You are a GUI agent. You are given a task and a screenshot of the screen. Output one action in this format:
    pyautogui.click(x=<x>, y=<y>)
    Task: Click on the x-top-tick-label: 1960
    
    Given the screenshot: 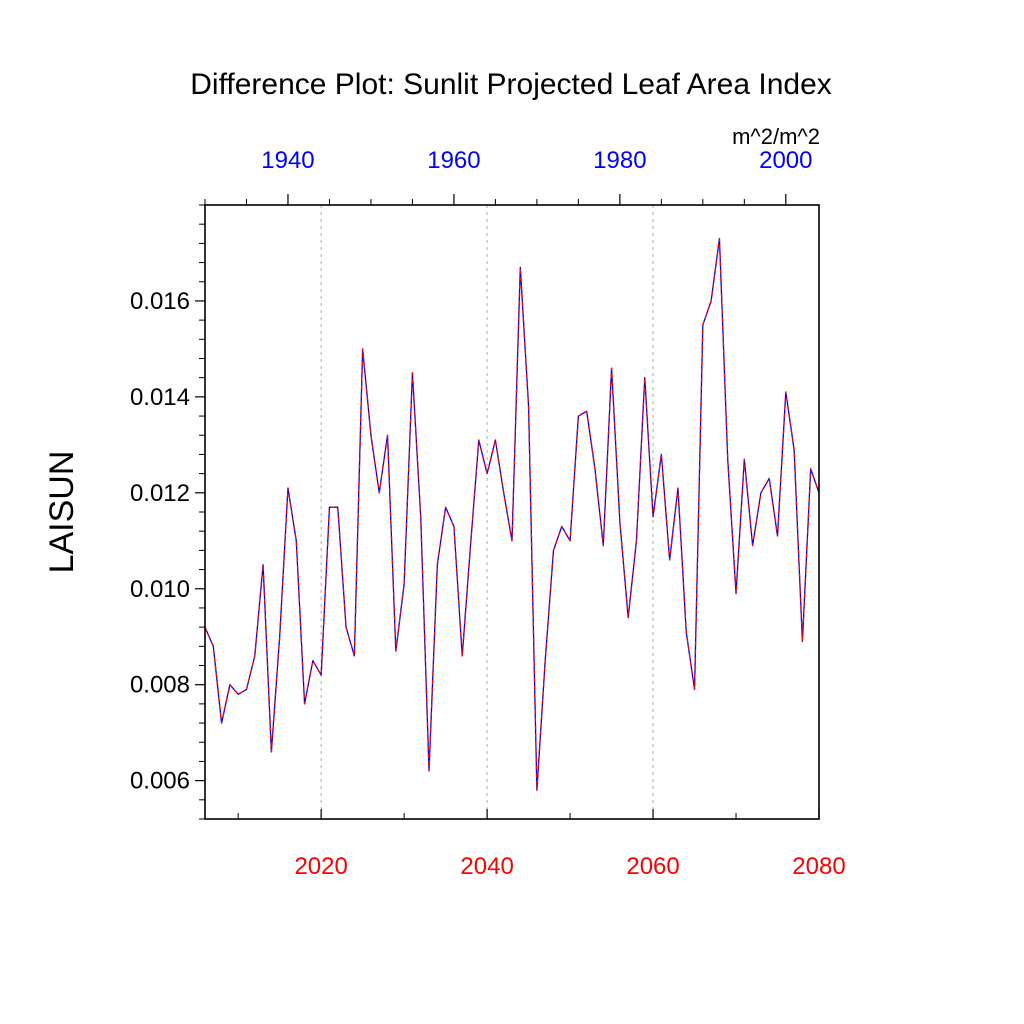 What is the action you would take?
    pyautogui.click(x=453, y=160)
    